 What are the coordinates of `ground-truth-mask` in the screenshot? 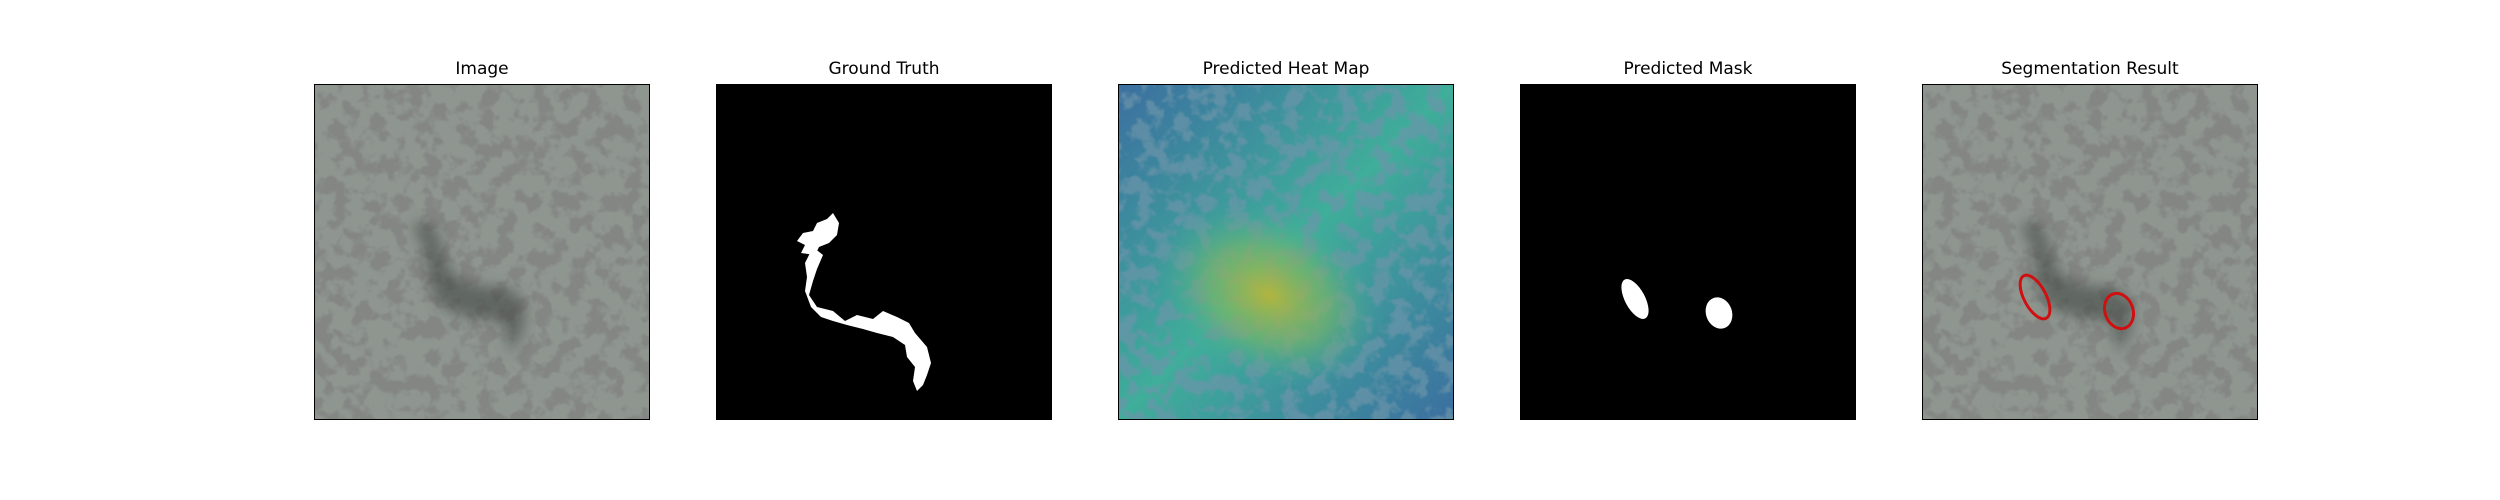 It's located at (884, 252).